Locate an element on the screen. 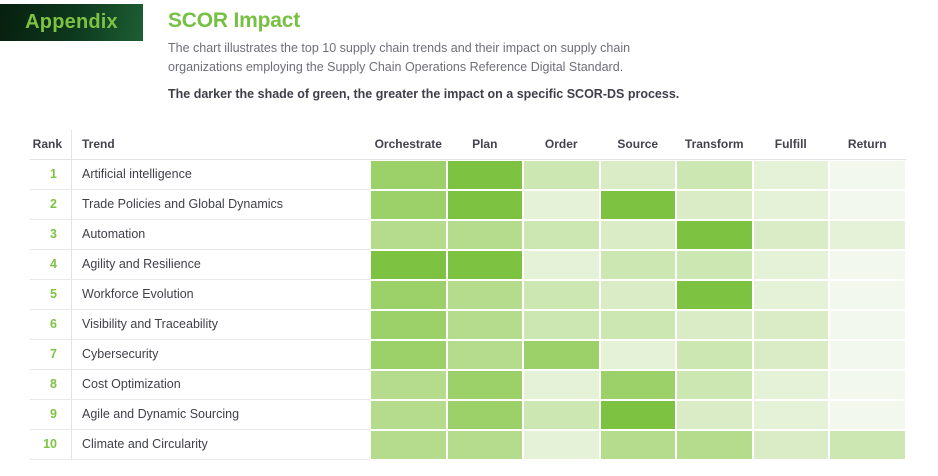  column-header-plan: Plan is located at coordinates (485, 144).